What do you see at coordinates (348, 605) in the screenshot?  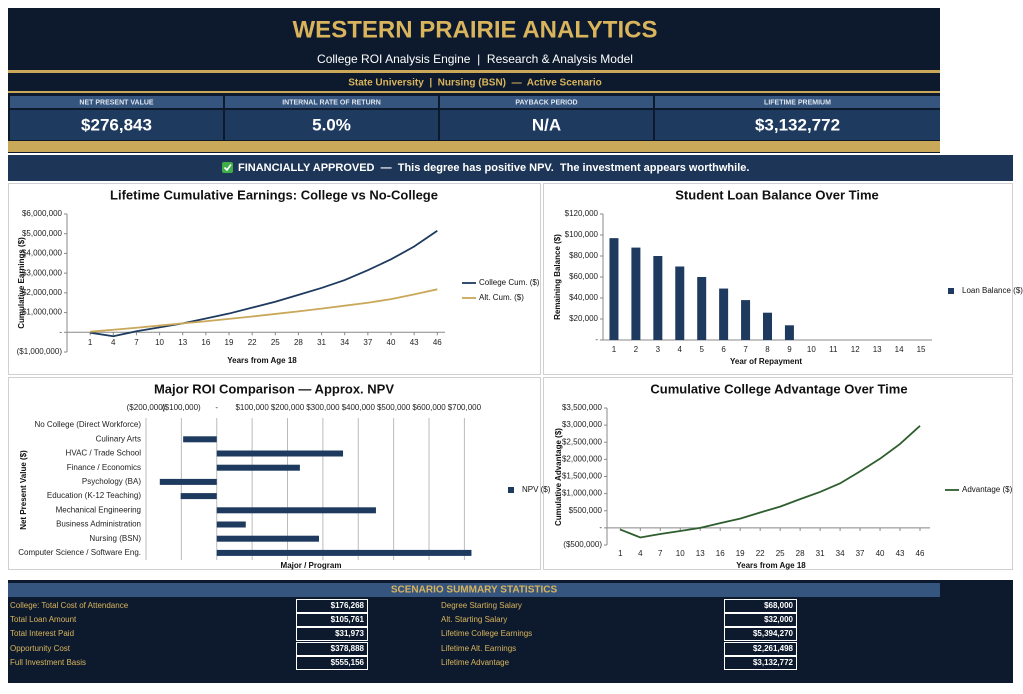 I see `summary-value: $176,268` at bounding box center [348, 605].